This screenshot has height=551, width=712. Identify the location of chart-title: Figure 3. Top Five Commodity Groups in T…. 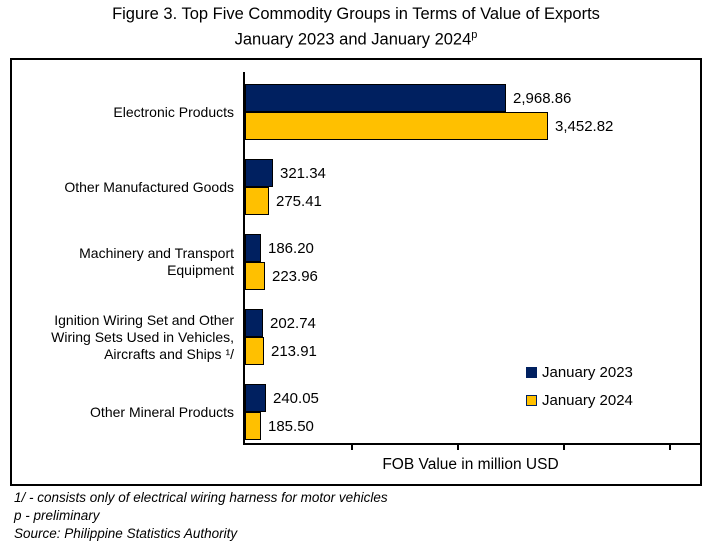
(356, 27).